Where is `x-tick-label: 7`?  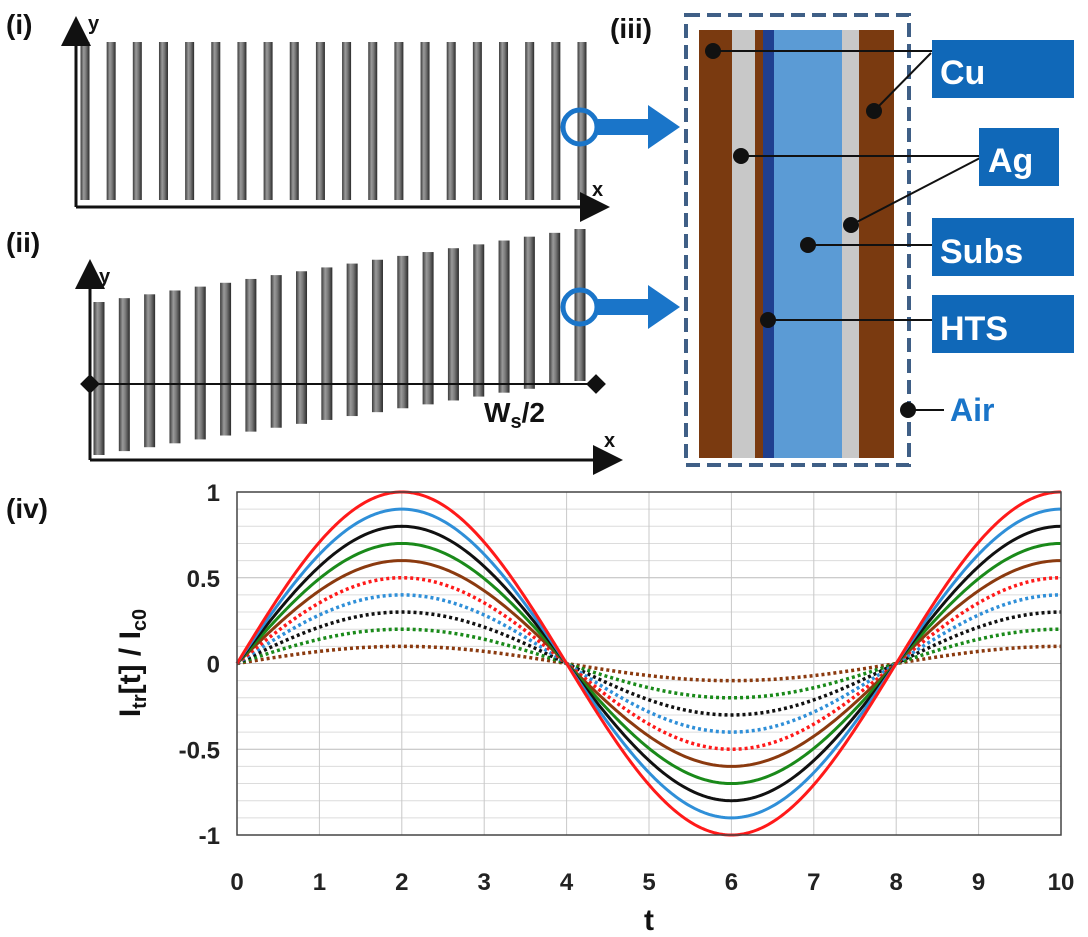 x-tick-label: 7 is located at coordinates (813, 882).